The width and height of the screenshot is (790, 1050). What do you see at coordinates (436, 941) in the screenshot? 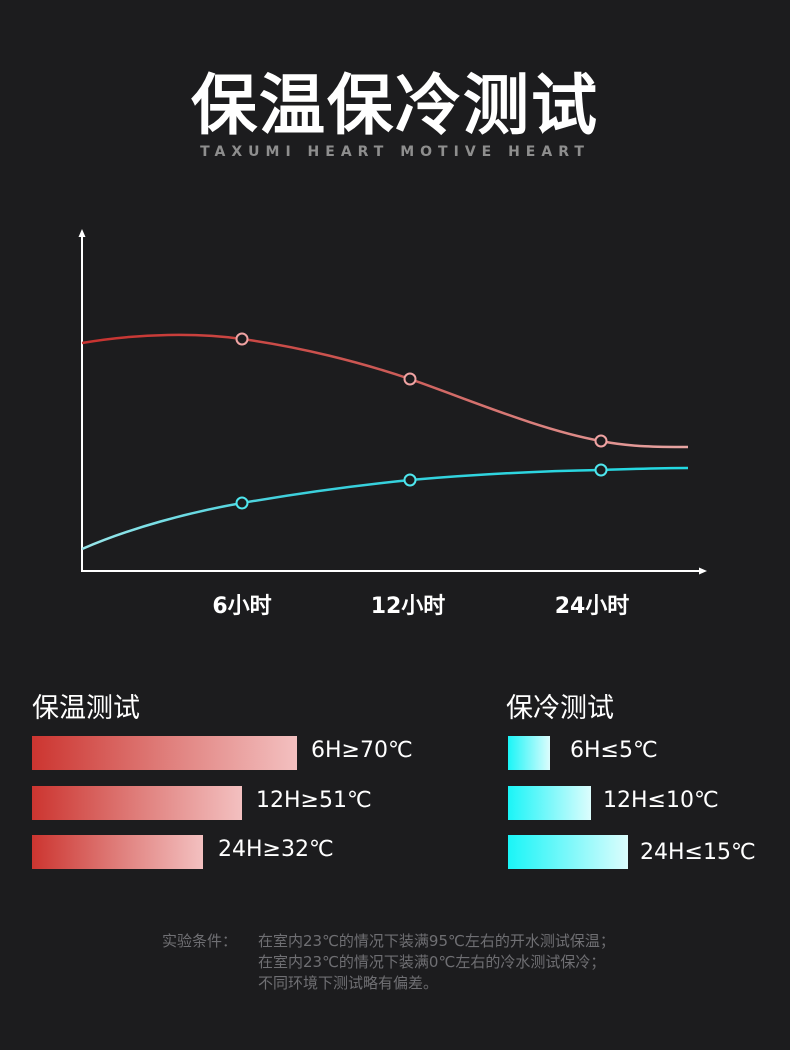
I see `note-line-1: 在室内23℃的情况下装满95℃左右的开水测试保温；` at bounding box center [436, 941].